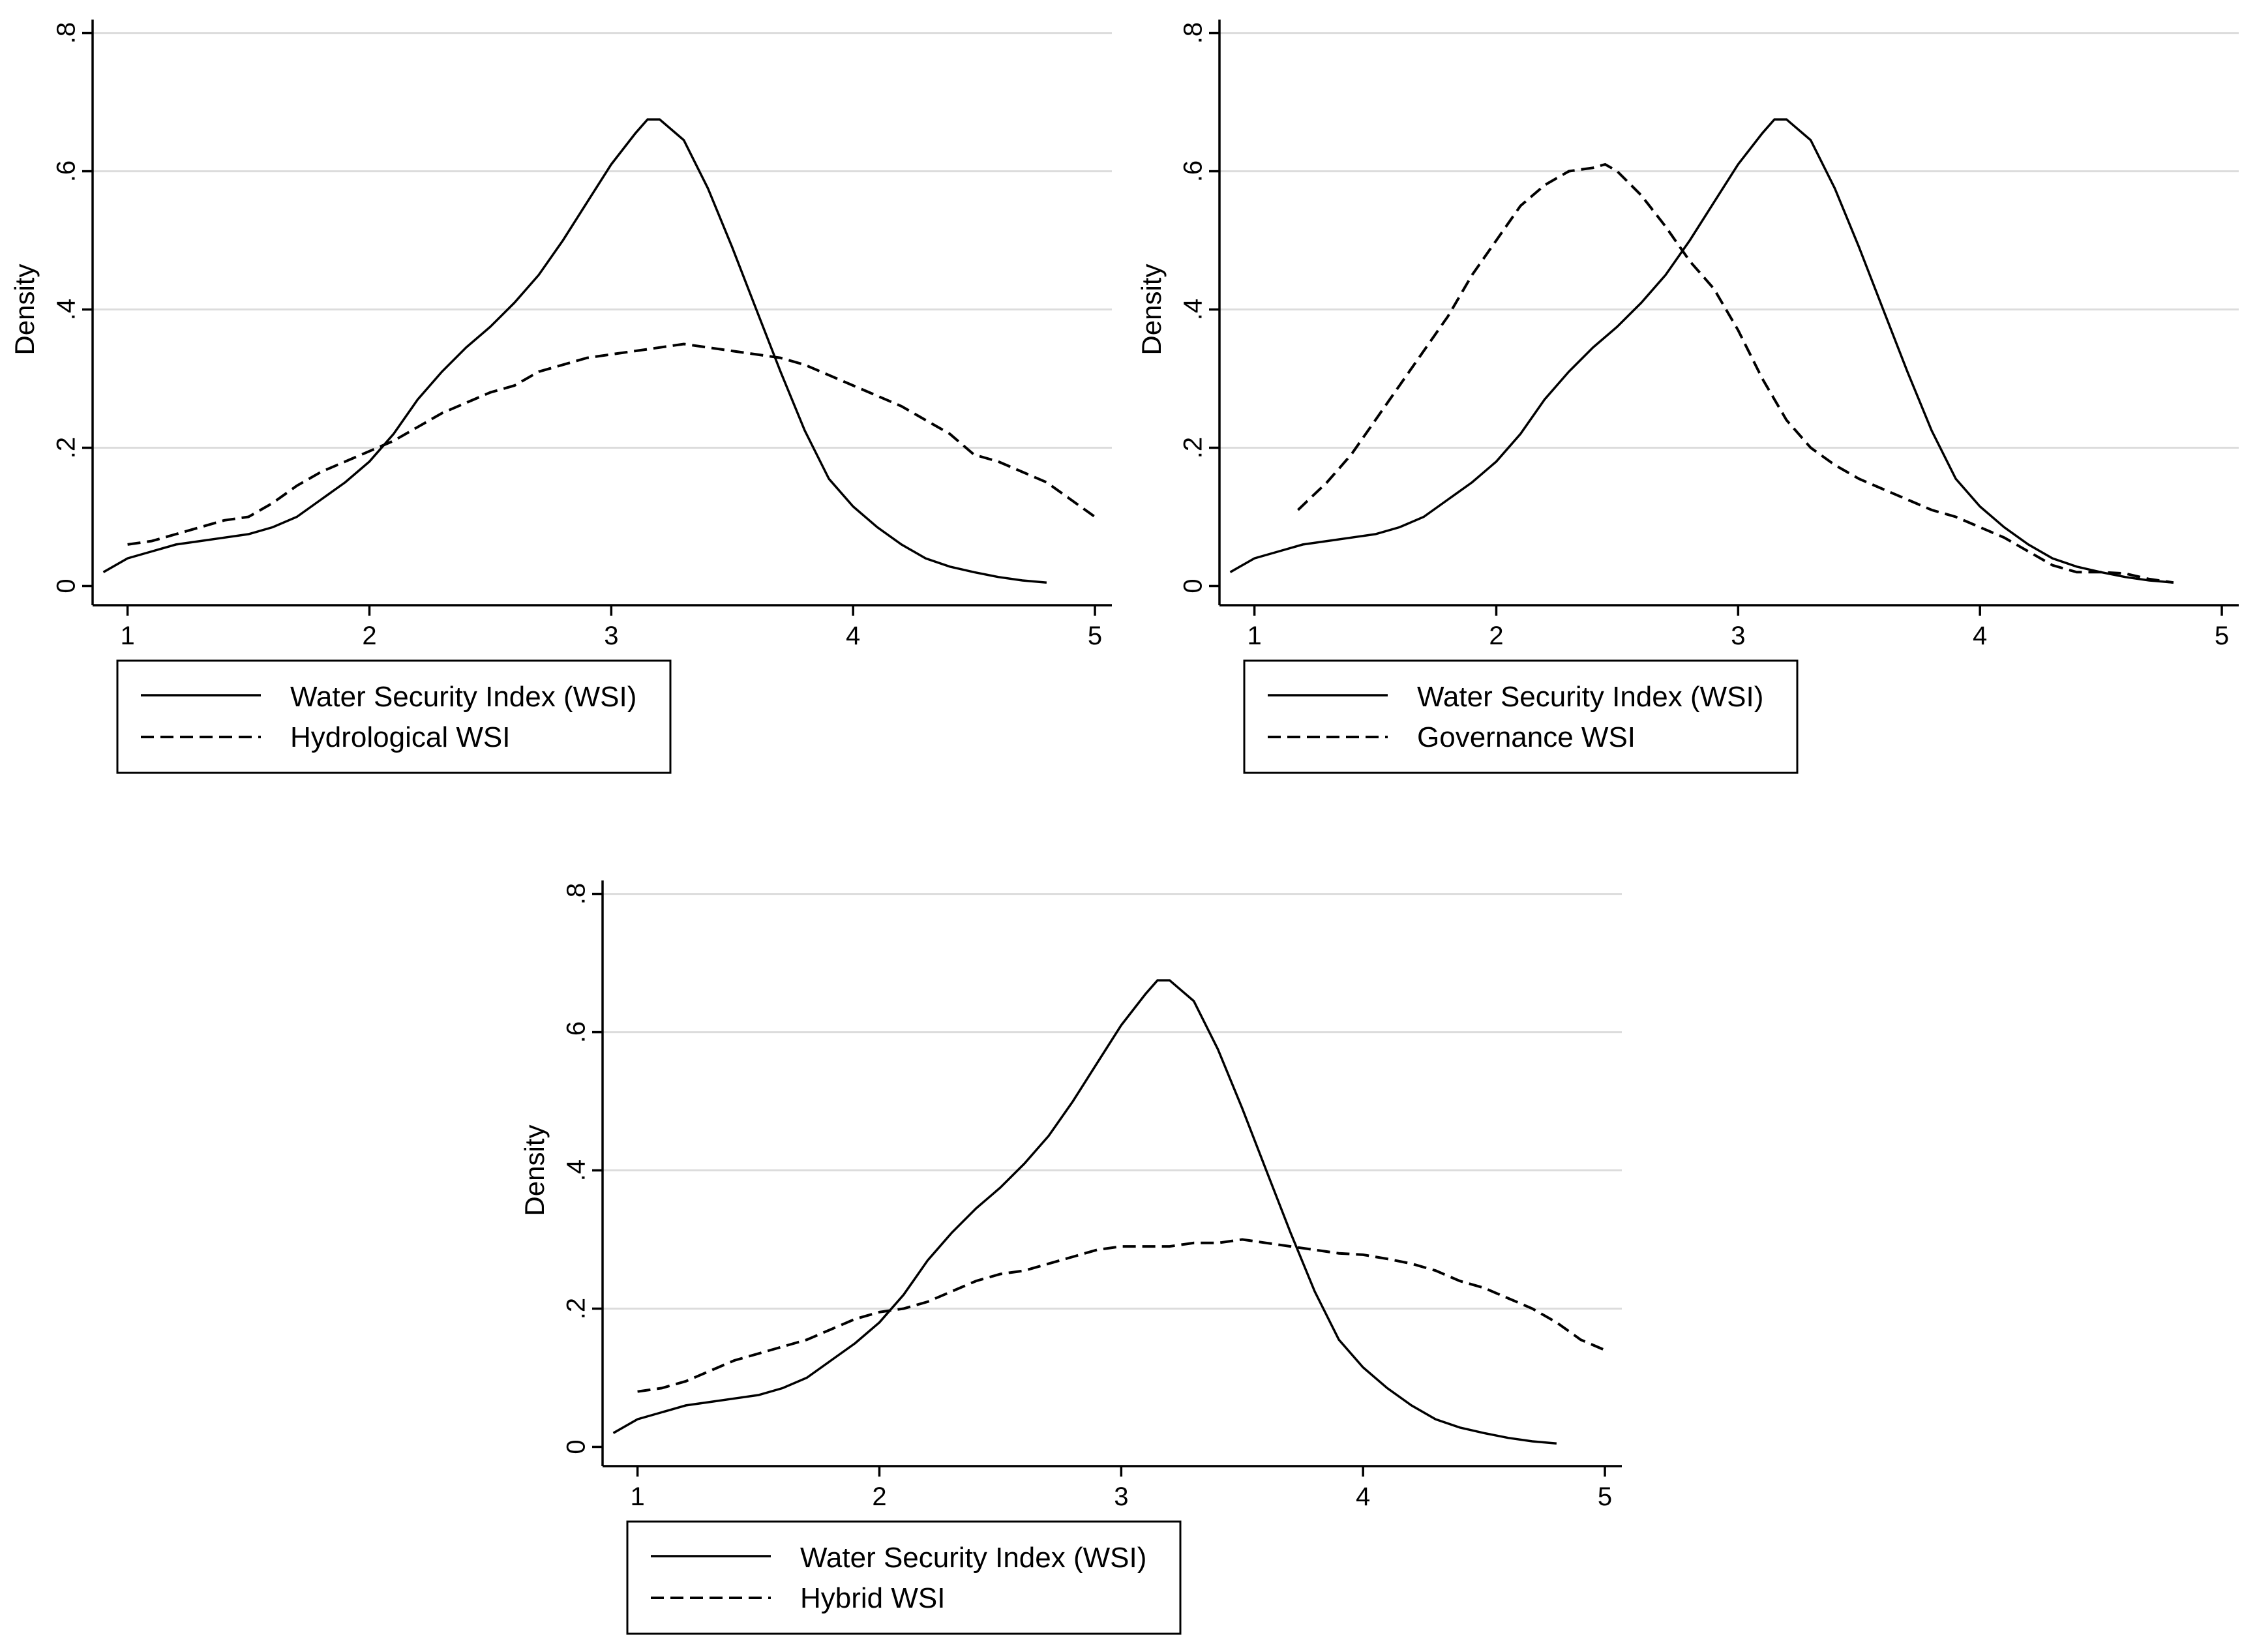  What do you see at coordinates (873, 1598) in the screenshot?
I see `legend-label-hybrid: Hybrid WSI` at bounding box center [873, 1598].